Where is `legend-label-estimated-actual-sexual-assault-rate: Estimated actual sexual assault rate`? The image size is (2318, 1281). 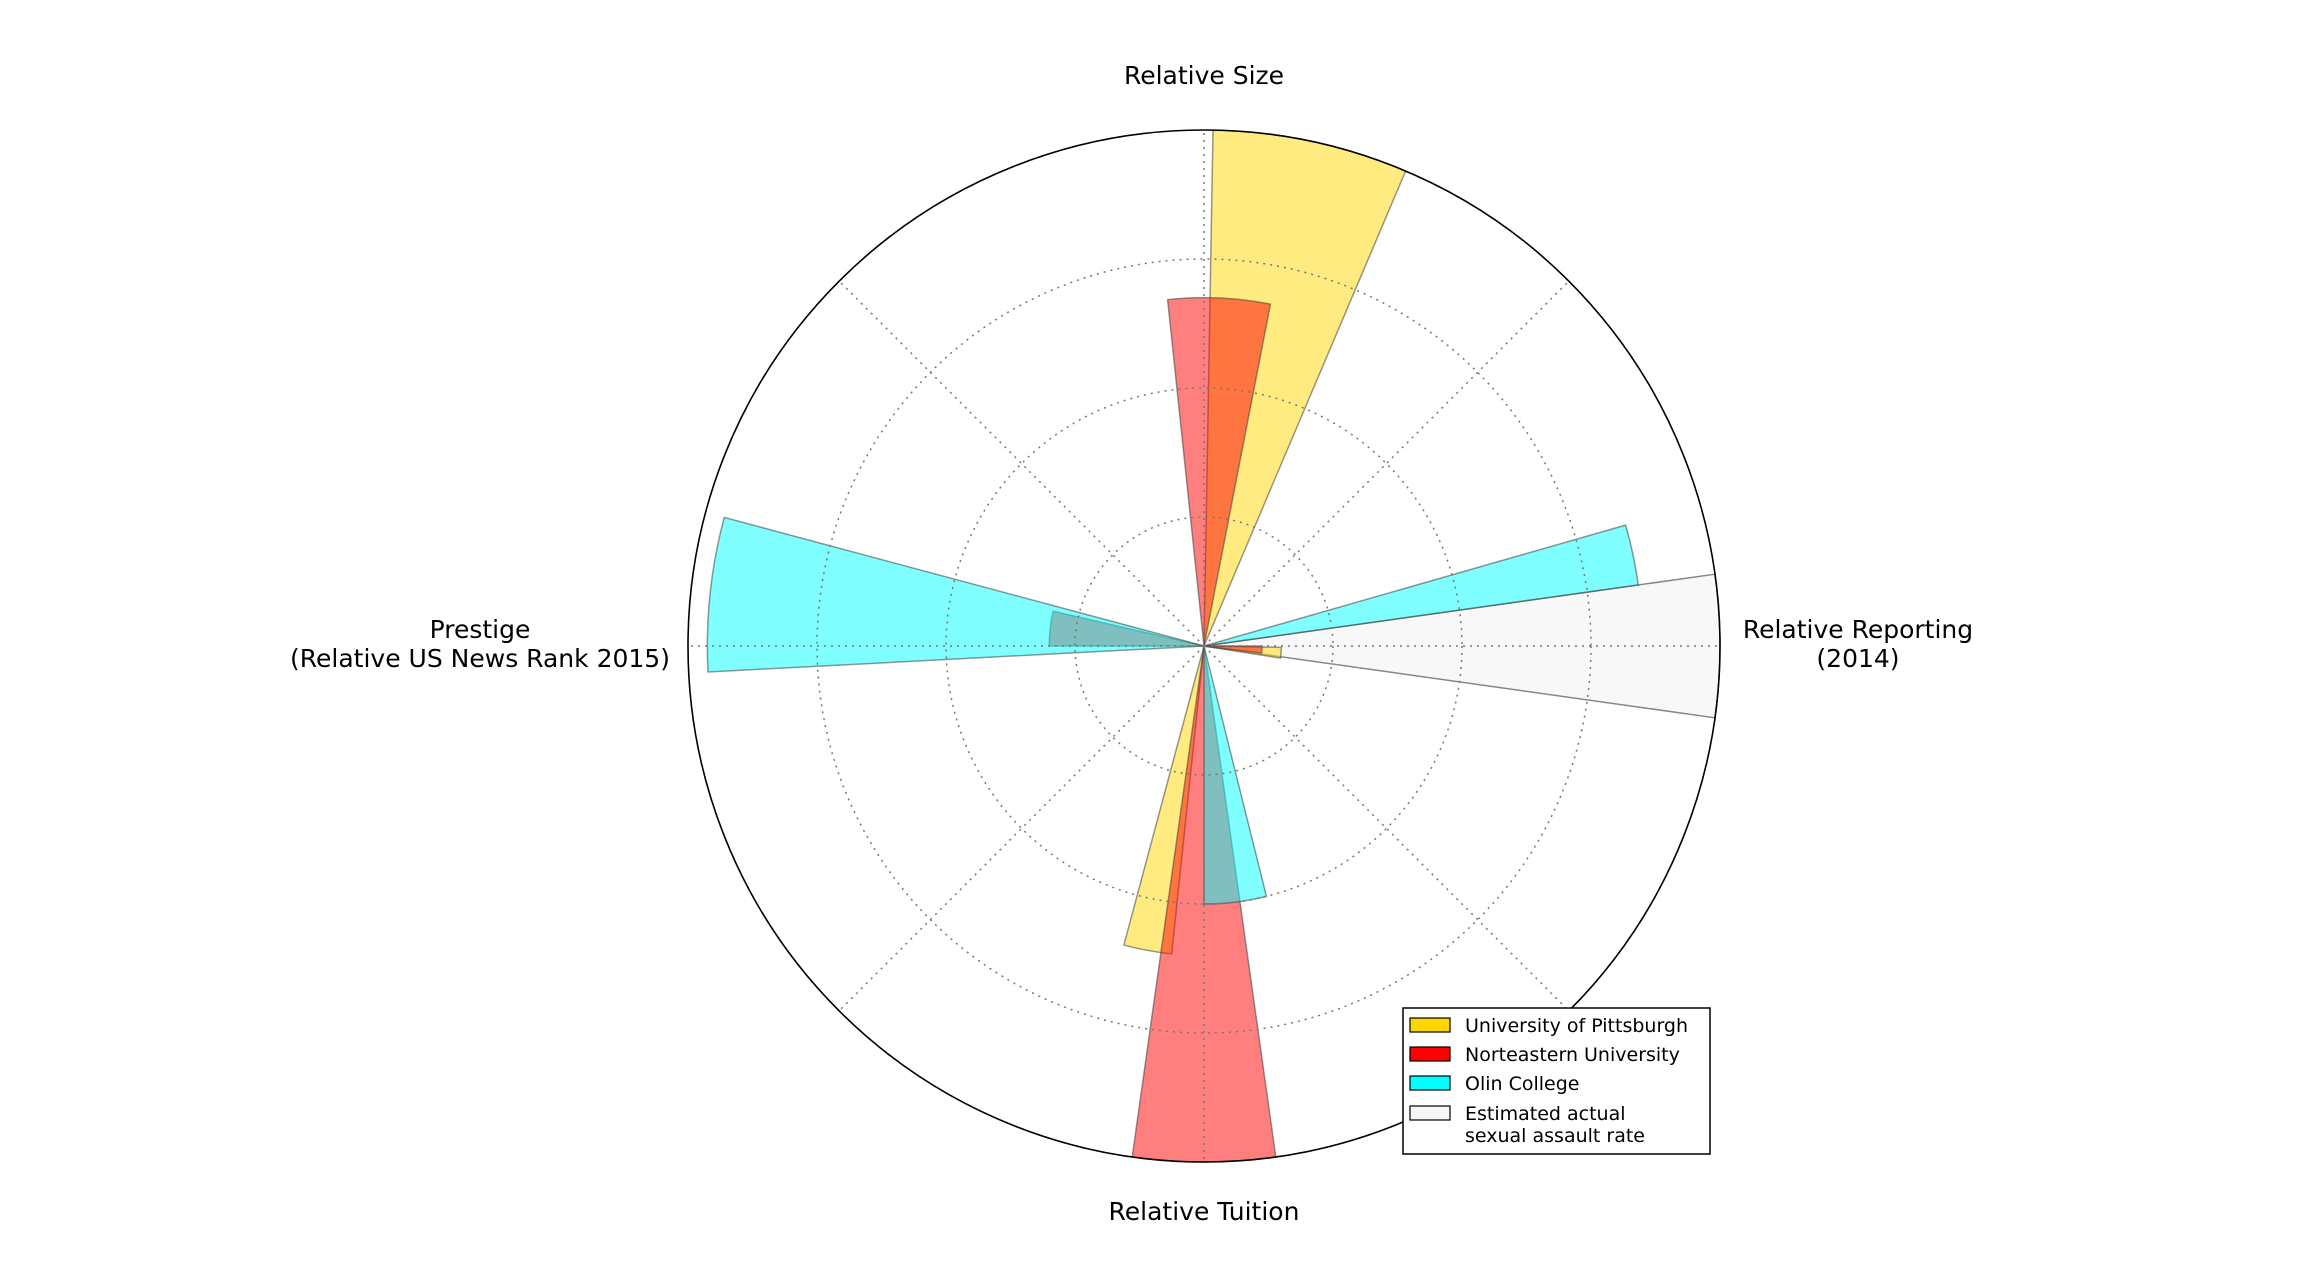 legend-label-estimated-actual-sexual-assault-rate: Estimated actual sexual assault rate is located at coordinates (1555, 1125).